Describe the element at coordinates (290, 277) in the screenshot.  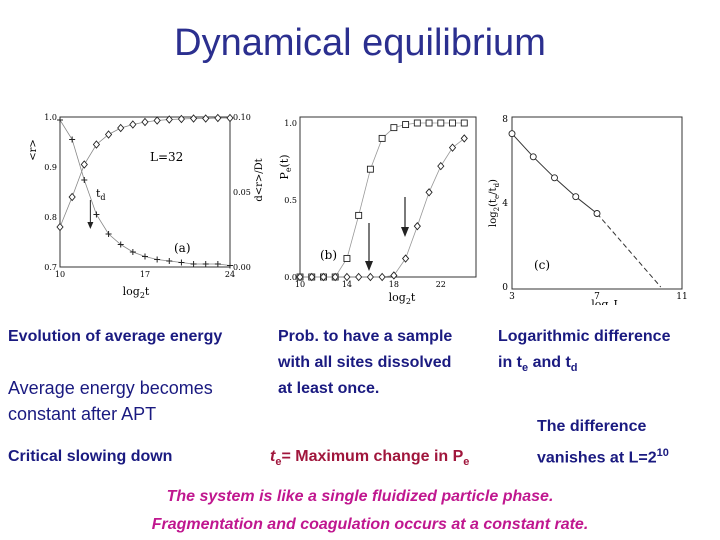
I see `plot-b-ytick-label: 0.0` at that location.